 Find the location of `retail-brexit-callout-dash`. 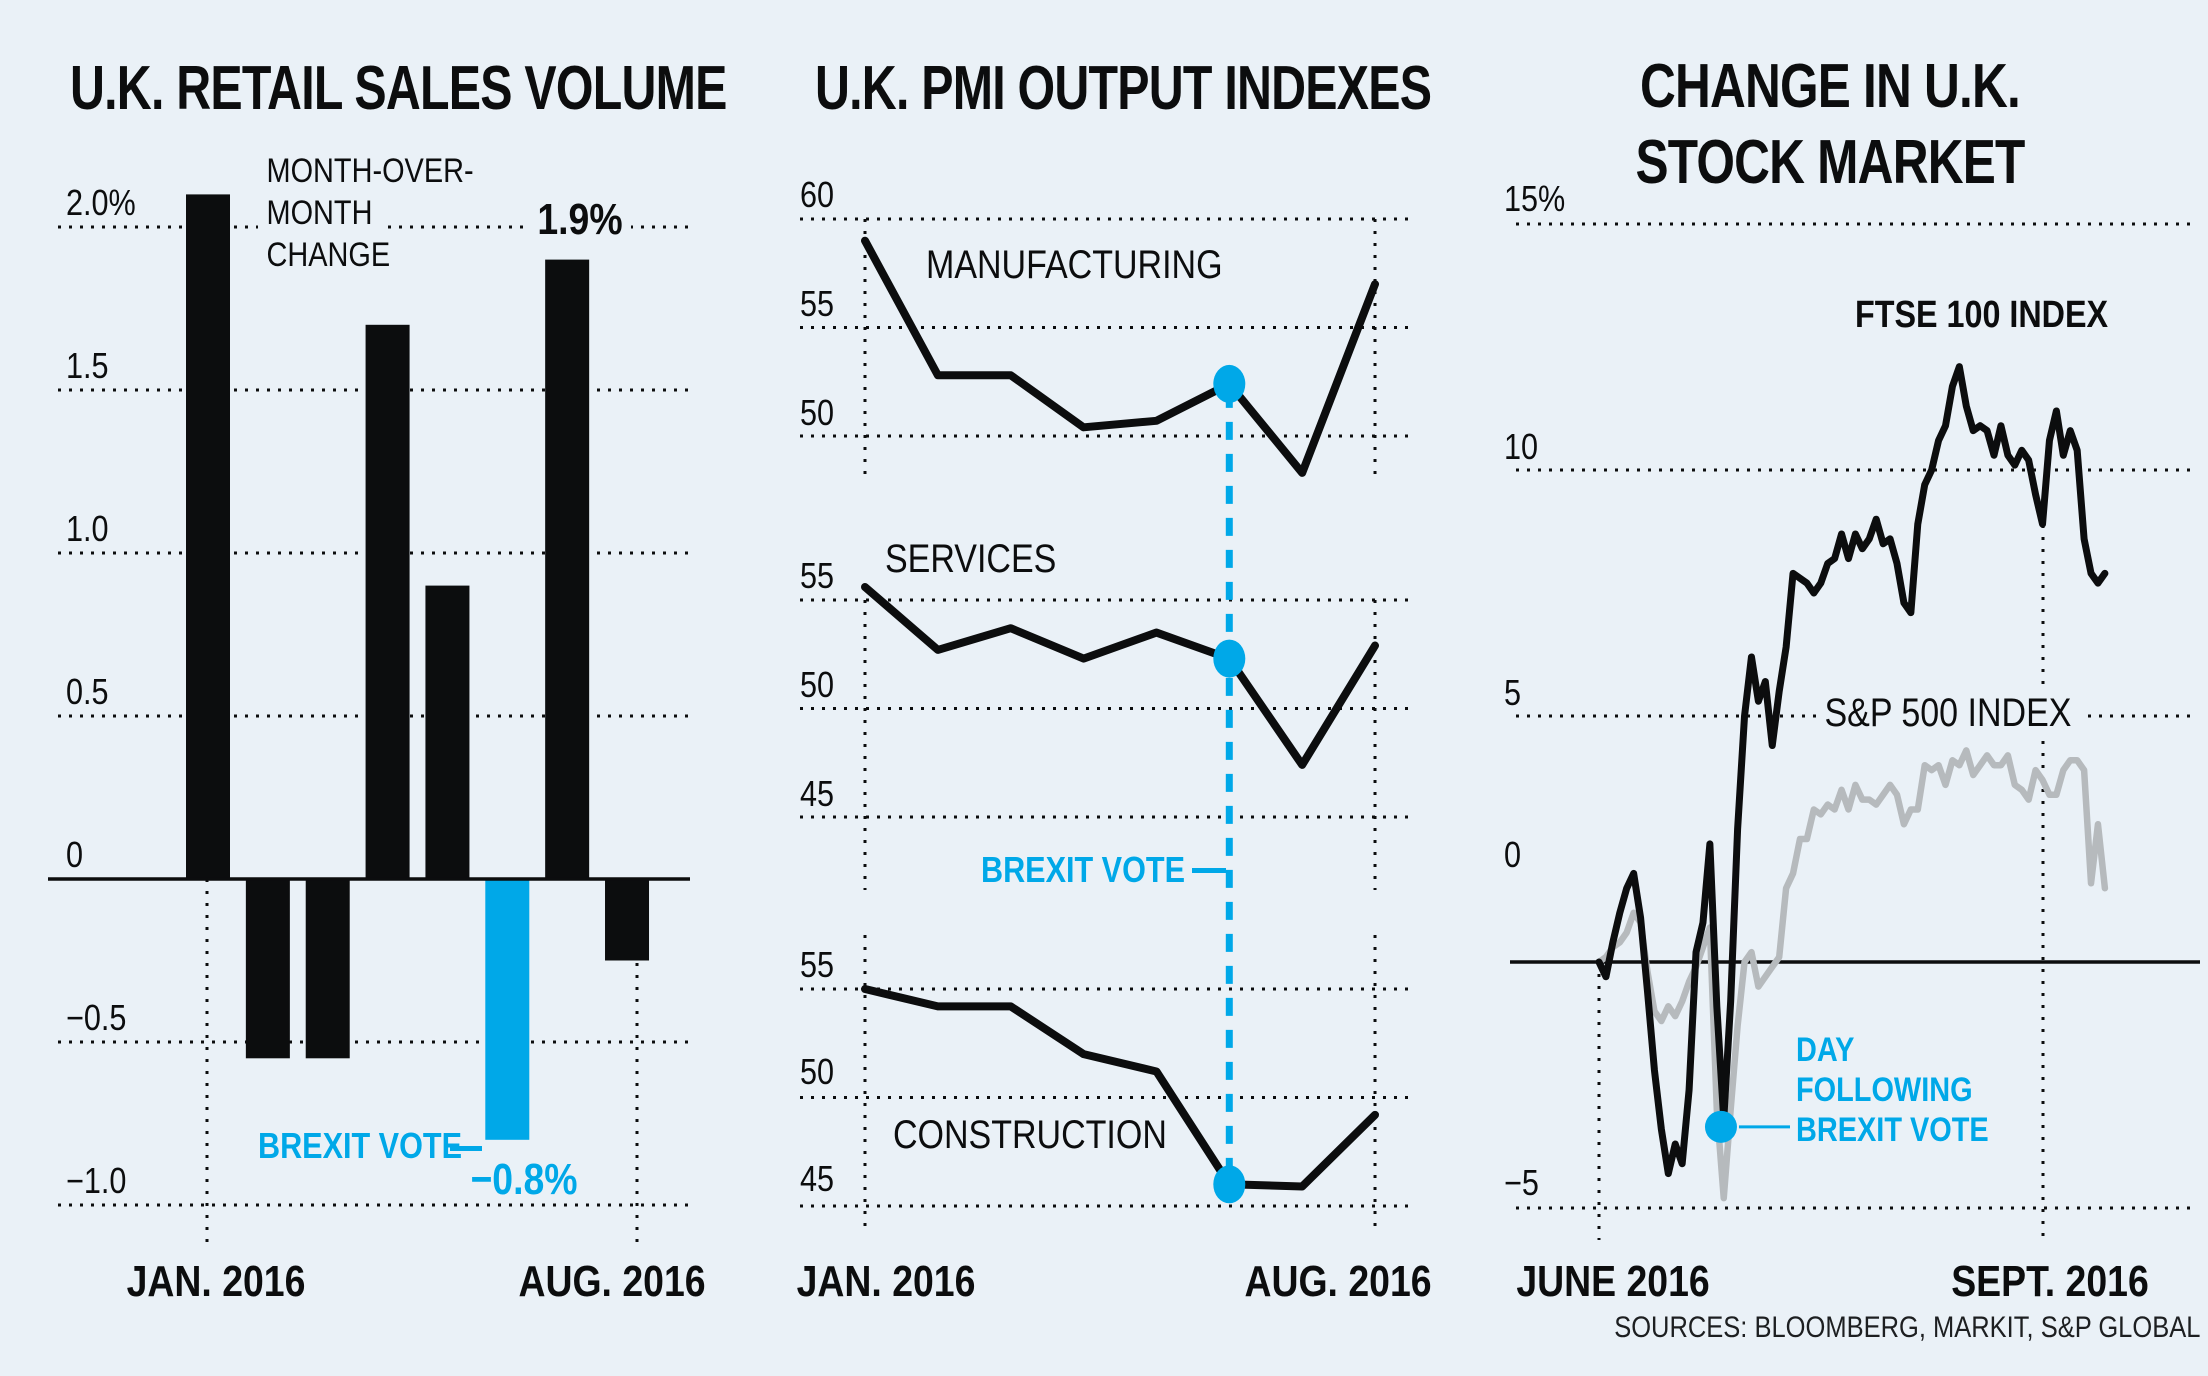

retail-brexit-callout-dash is located at coordinates (466, 1148).